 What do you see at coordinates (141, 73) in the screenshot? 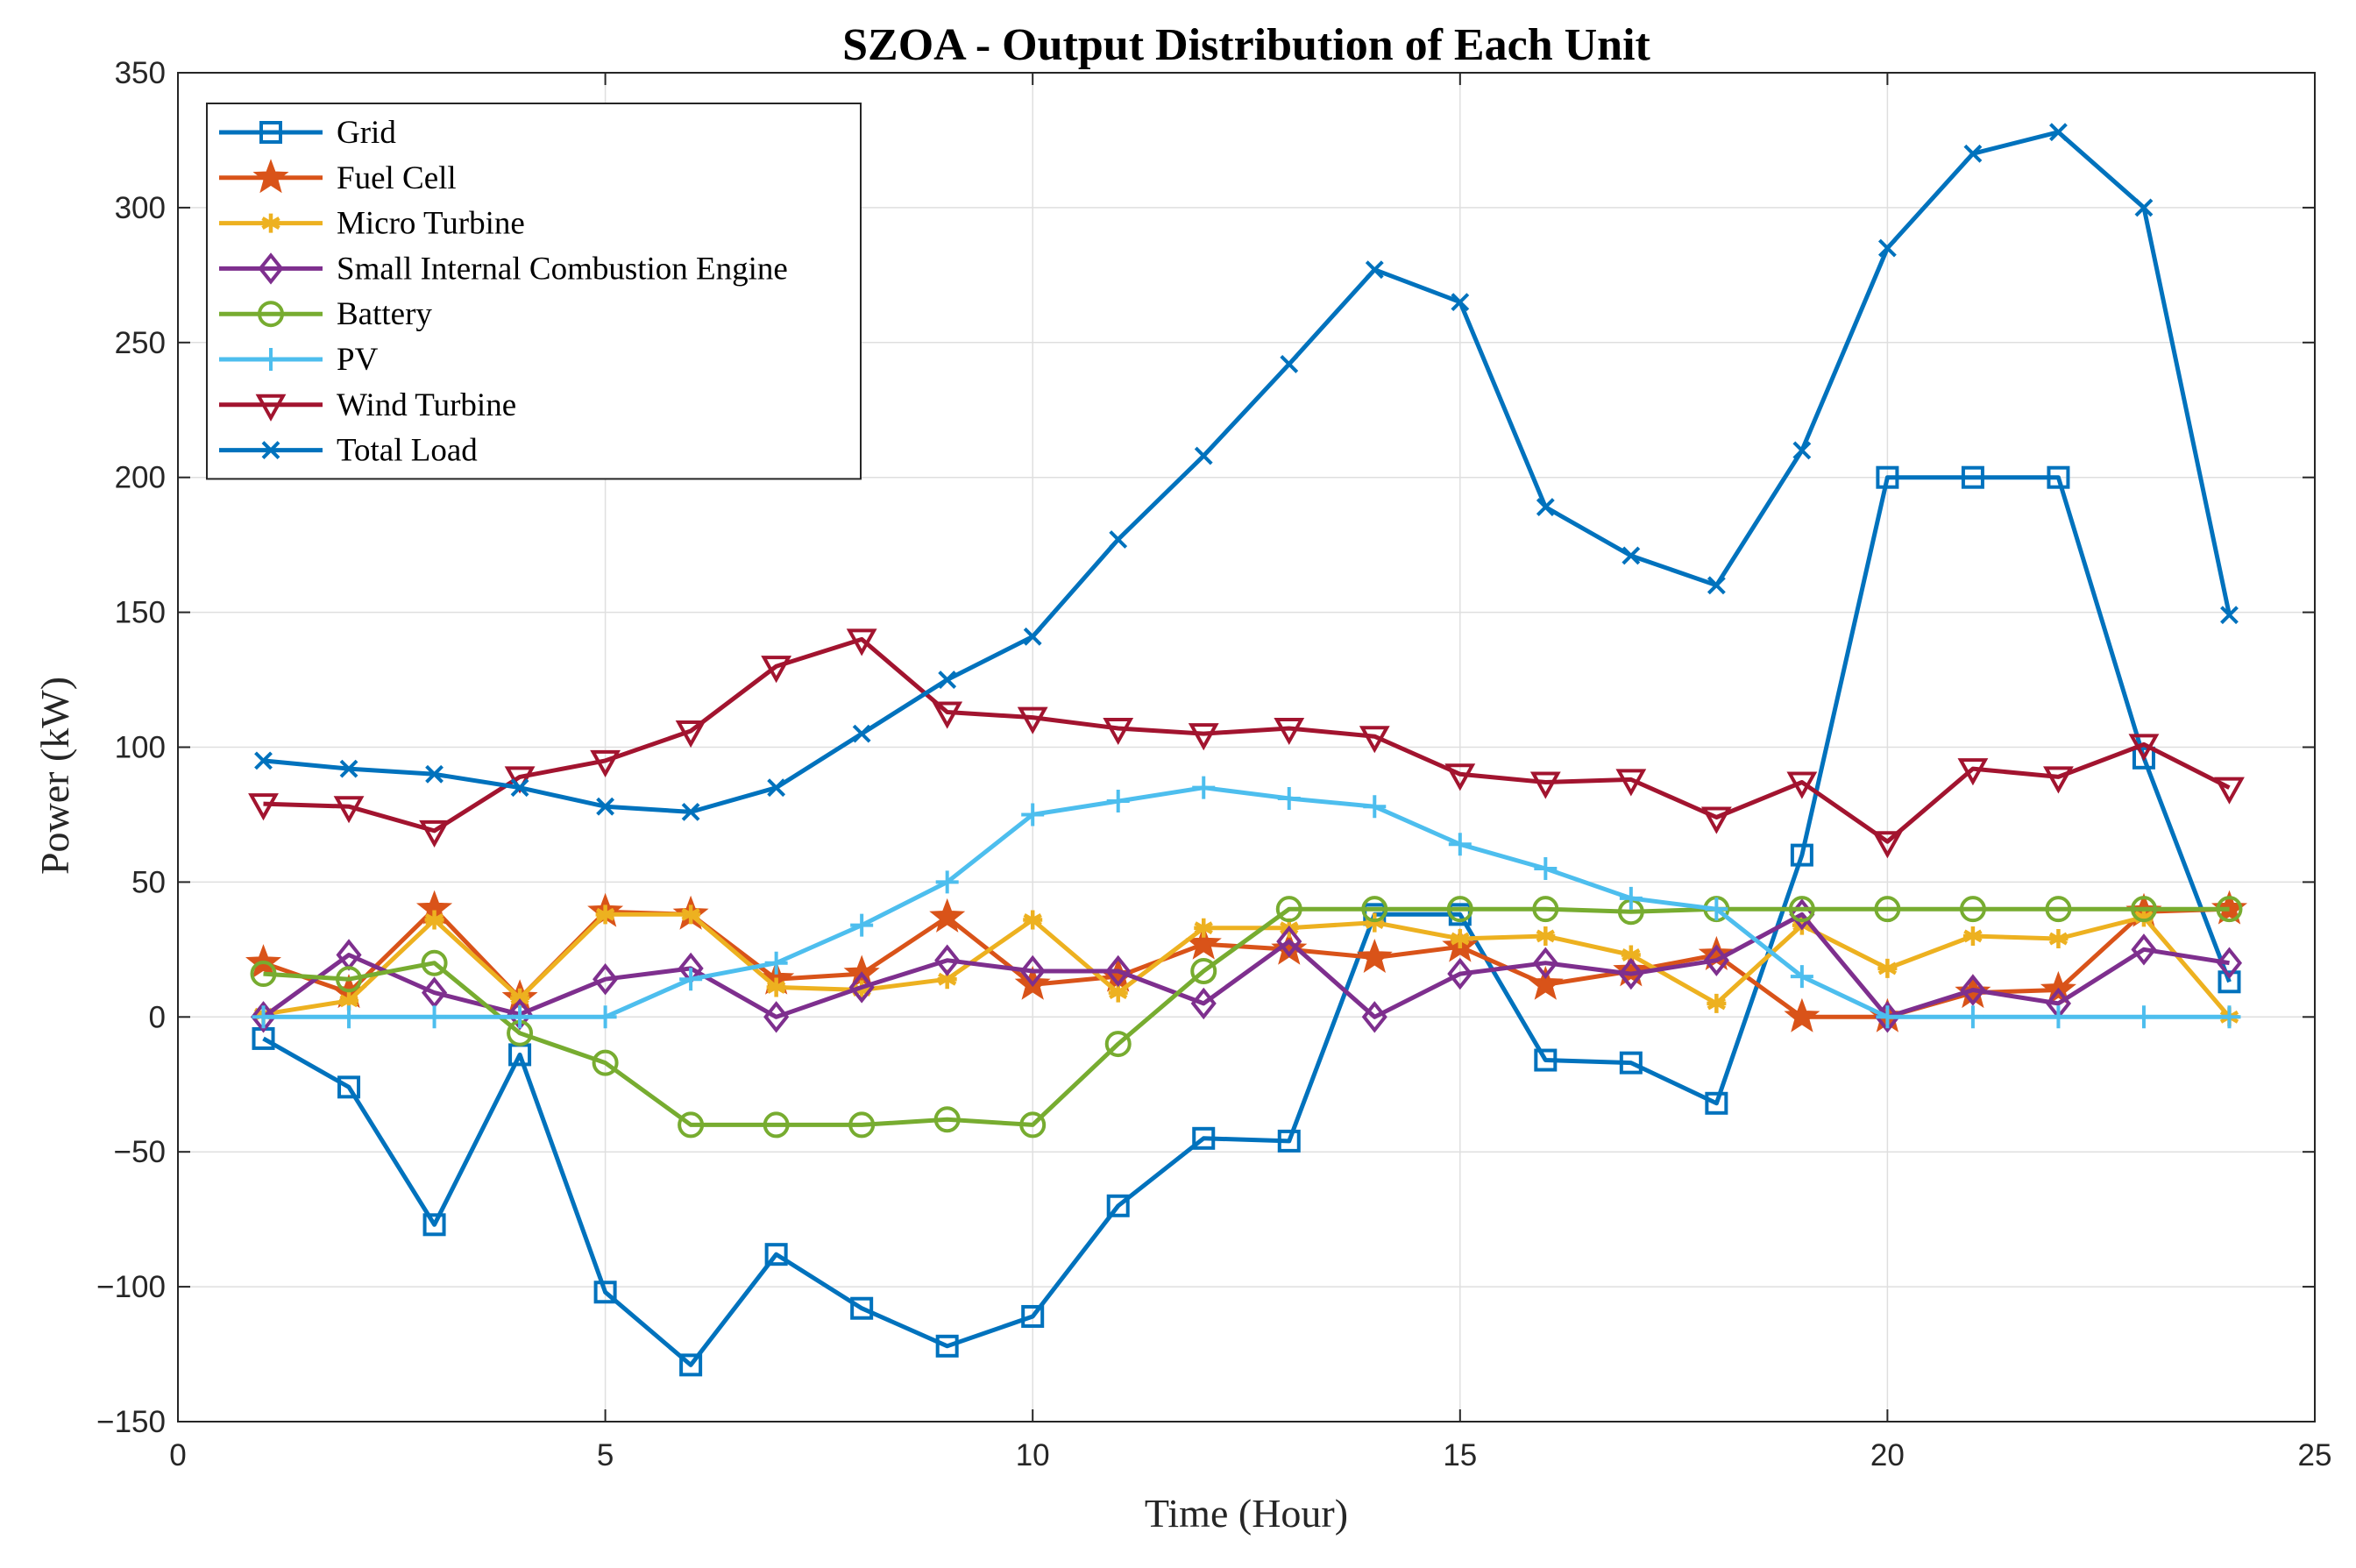
I see `y-tick-label: 350` at bounding box center [141, 73].